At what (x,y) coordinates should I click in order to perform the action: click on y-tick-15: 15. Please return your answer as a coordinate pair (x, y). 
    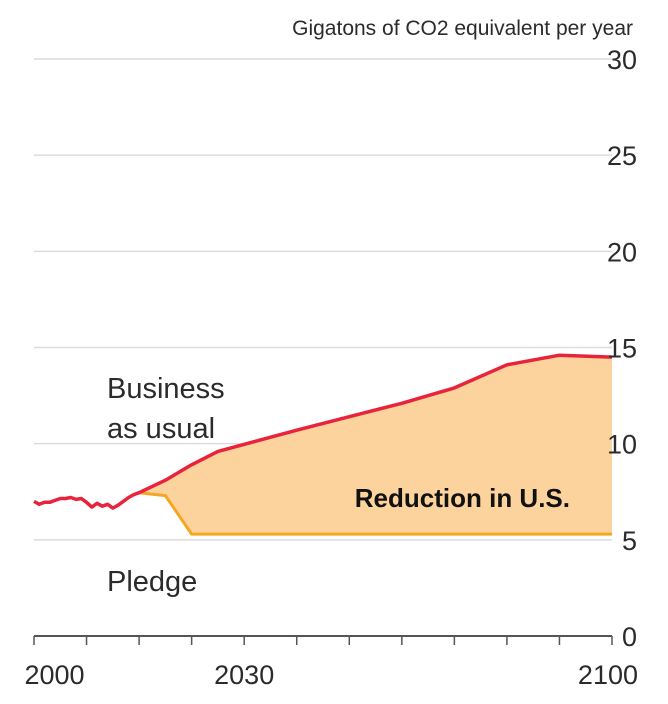
    Looking at the image, I should click on (622, 349).